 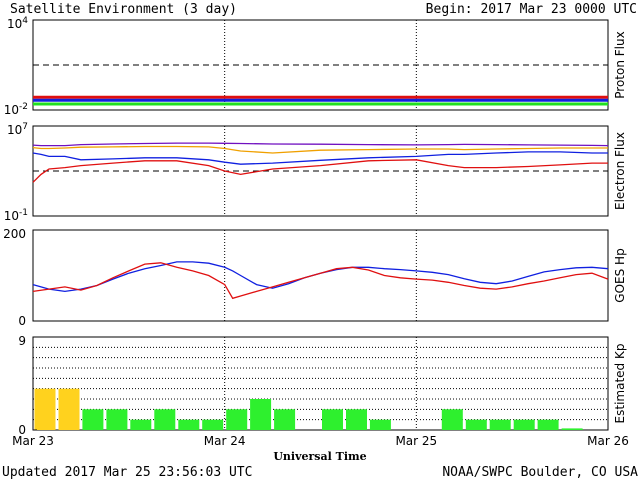 What do you see at coordinates (225, 441) in the screenshot?
I see `x-tick-label: Mar 24` at bounding box center [225, 441].